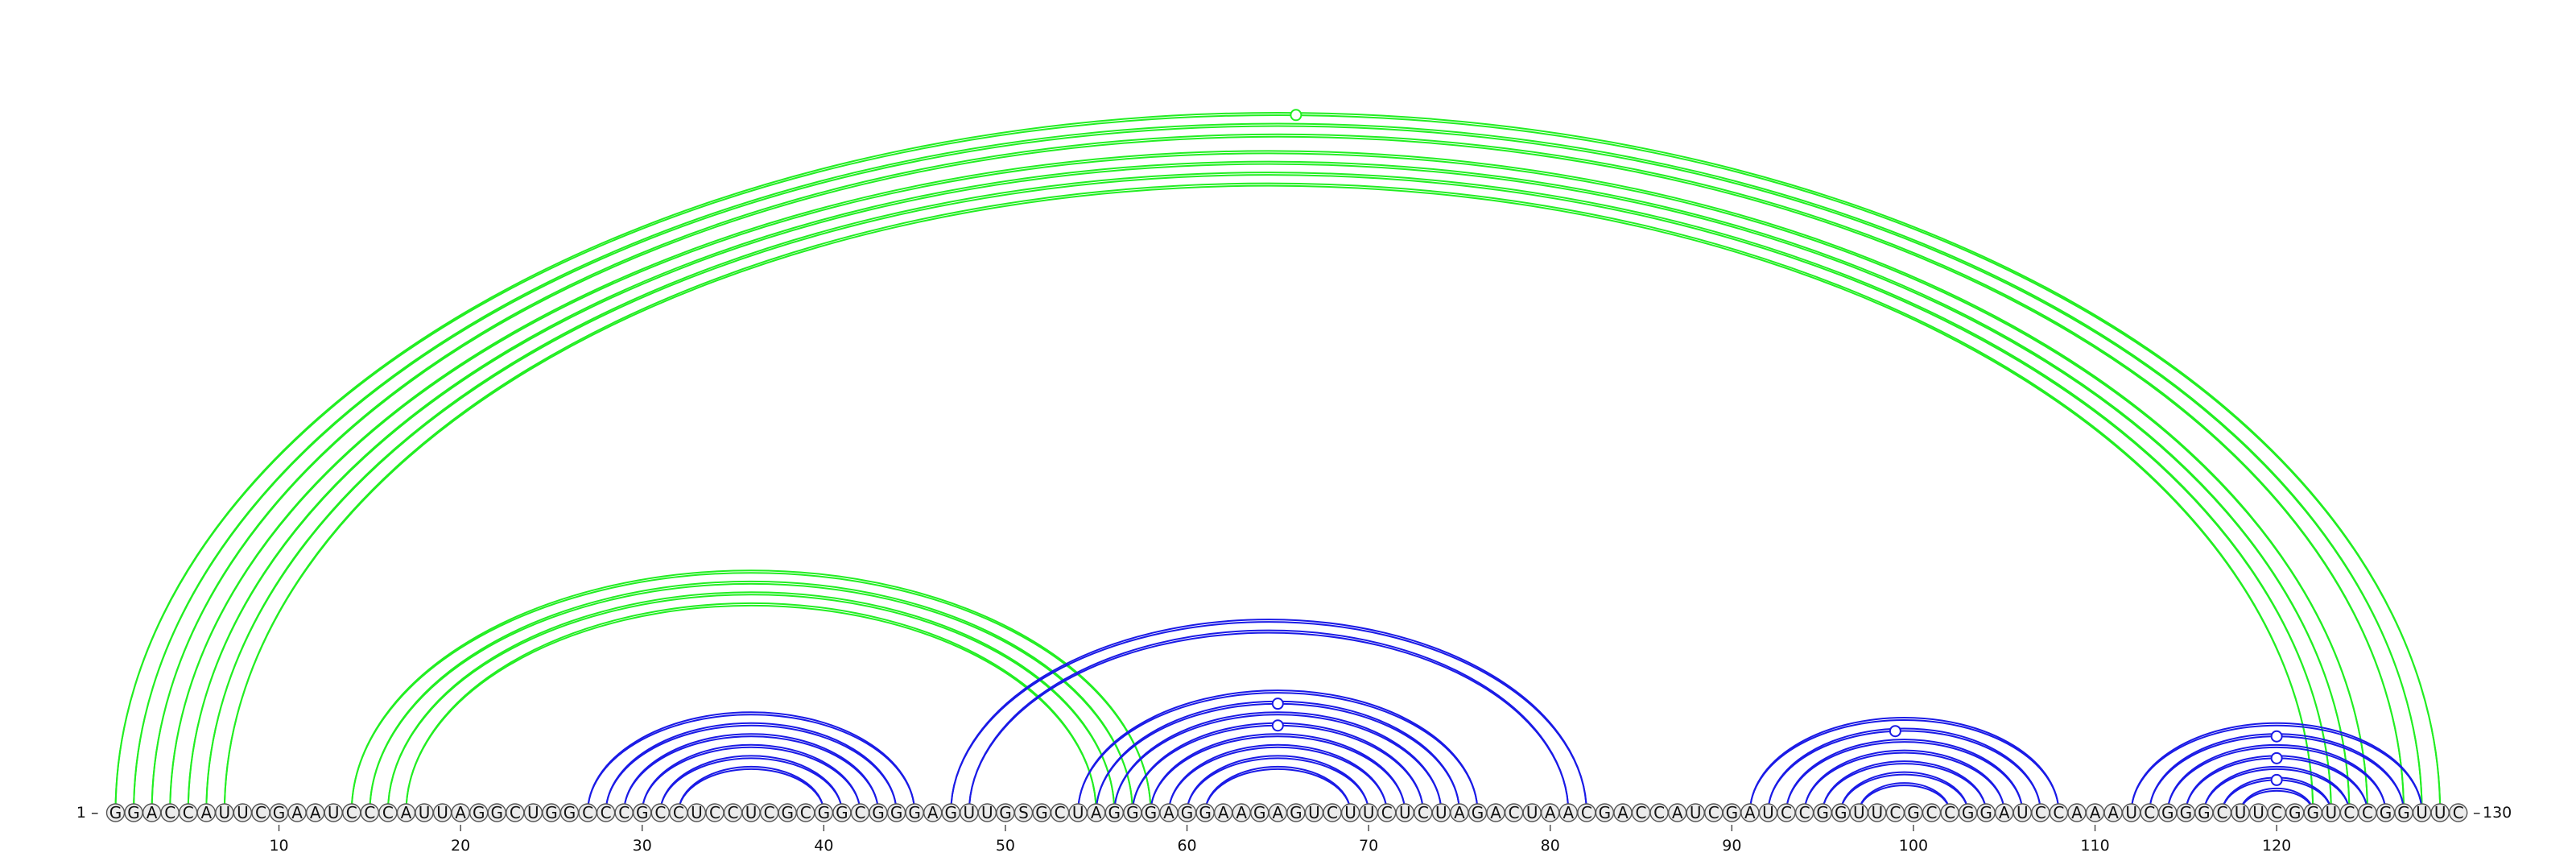 The image size is (2576, 857). What do you see at coordinates (81, 813) in the screenshot?
I see `sequence-start-label: 1` at bounding box center [81, 813].